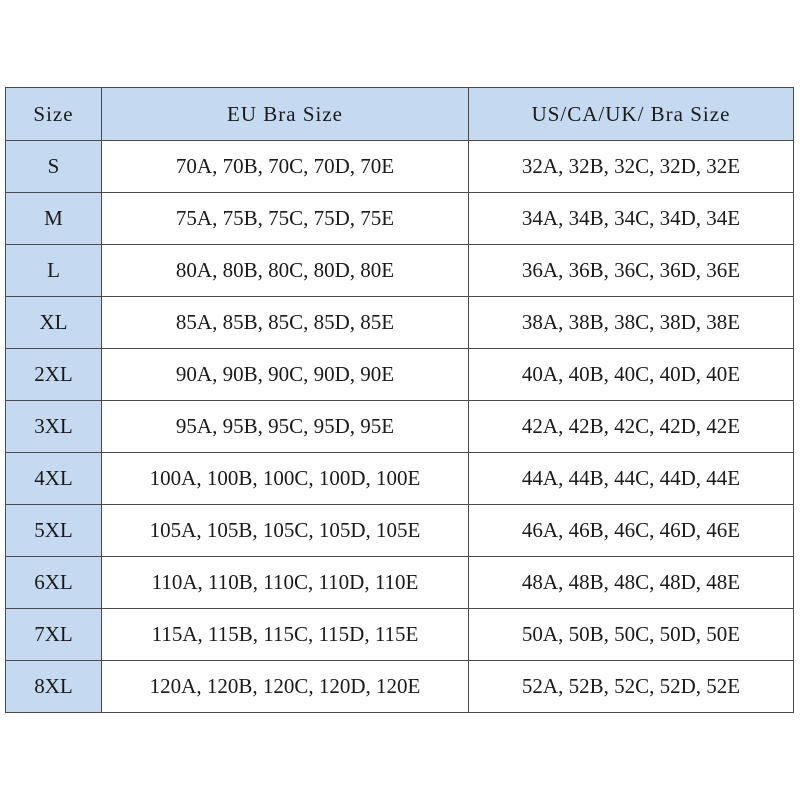  What do you see at coordinates (53, 114) in the screenshot?
I see `header-size: Size` at bounding box center [53, 114].